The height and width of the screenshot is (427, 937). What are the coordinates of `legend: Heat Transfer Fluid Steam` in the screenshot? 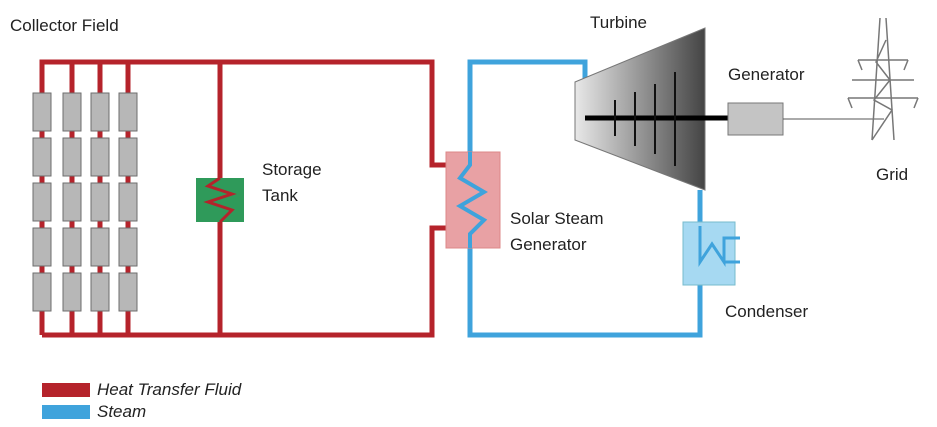 It's located at (142, 400).